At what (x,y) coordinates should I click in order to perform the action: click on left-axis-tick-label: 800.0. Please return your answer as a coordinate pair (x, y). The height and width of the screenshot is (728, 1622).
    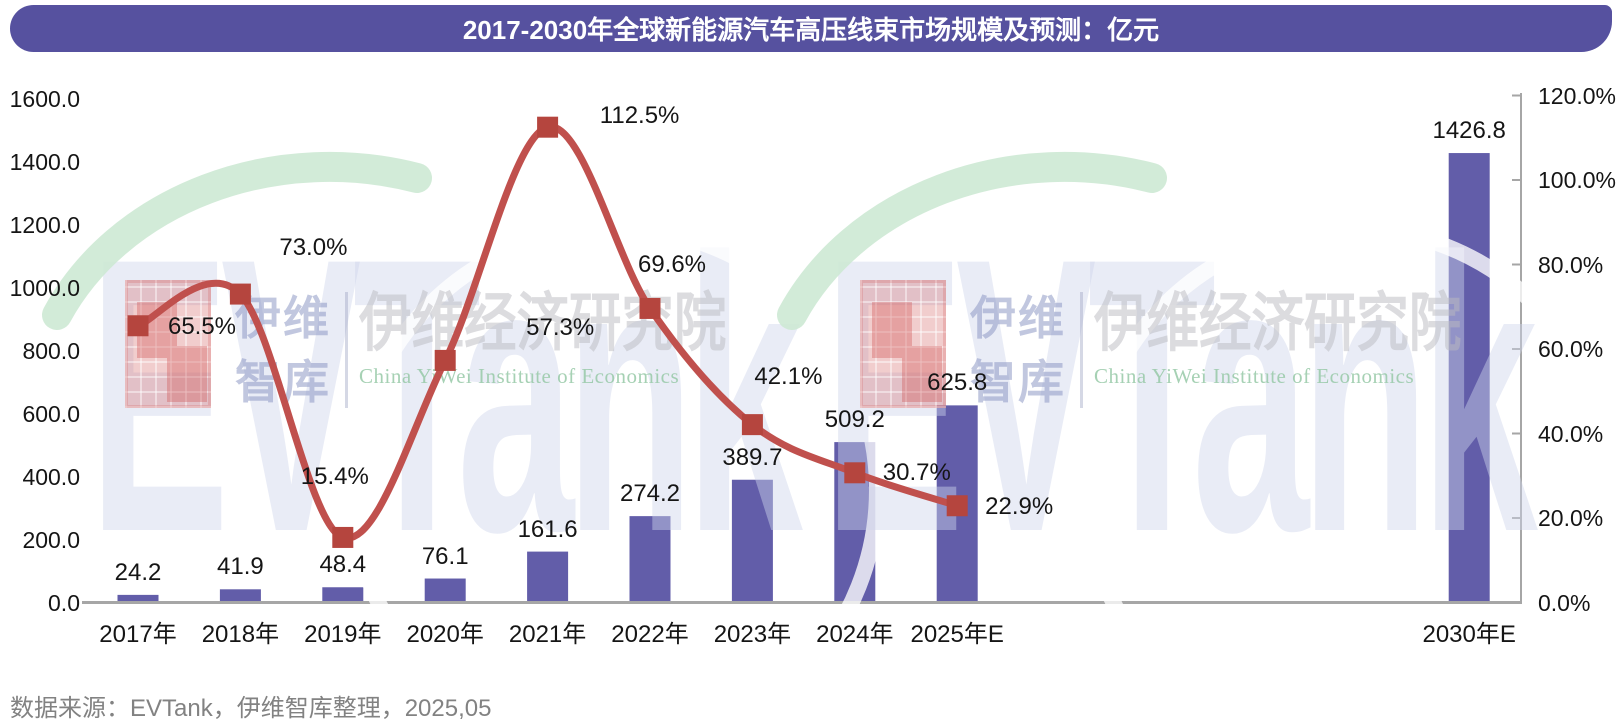
    Looking at the image, I should click on (51, 350).